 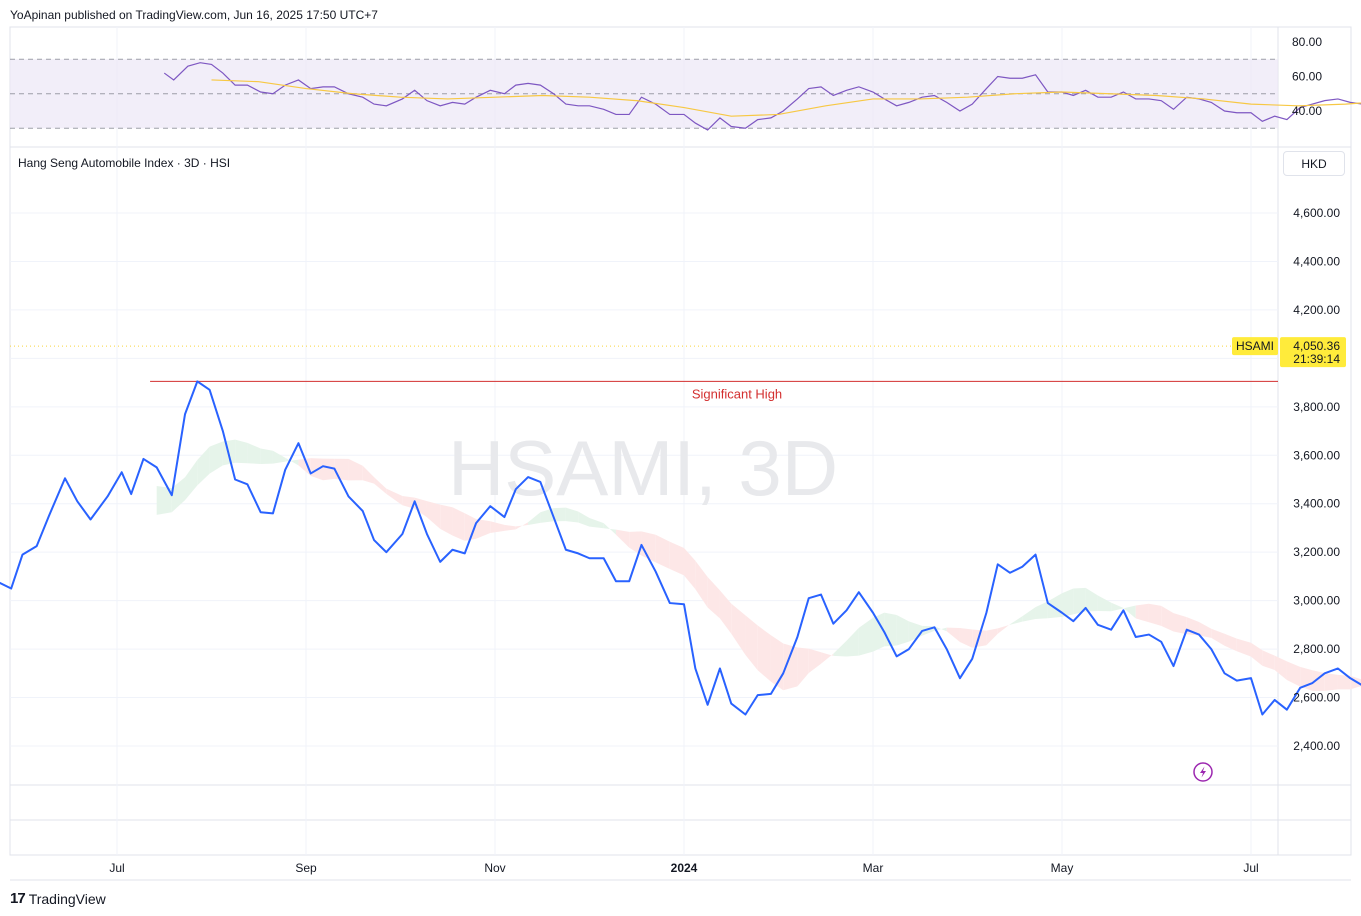 I want to click on time-label: Sep, so click(x=306, y=868).